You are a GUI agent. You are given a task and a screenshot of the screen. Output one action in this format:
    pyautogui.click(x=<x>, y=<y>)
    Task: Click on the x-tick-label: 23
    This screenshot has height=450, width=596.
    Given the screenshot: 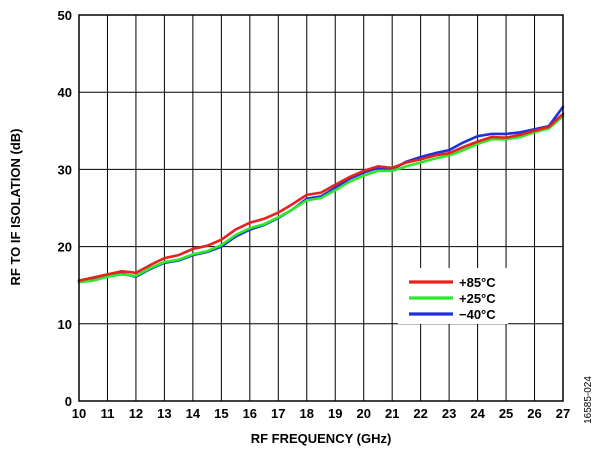 What is the action you would take?
    pyautogui.click(x=449, y=413)
    